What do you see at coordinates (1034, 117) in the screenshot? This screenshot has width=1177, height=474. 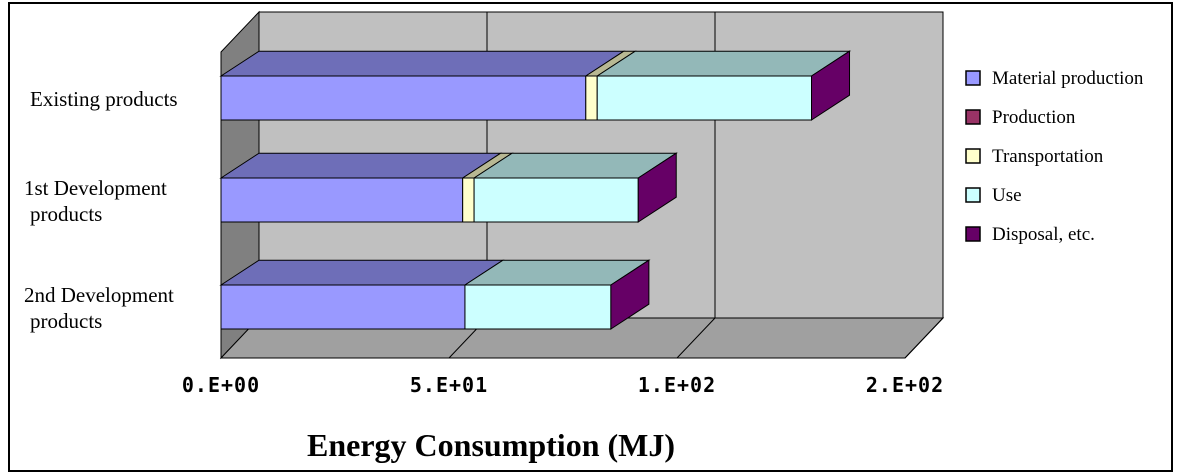 I see `legend-label: Production` at bounding box center [1034, 117].